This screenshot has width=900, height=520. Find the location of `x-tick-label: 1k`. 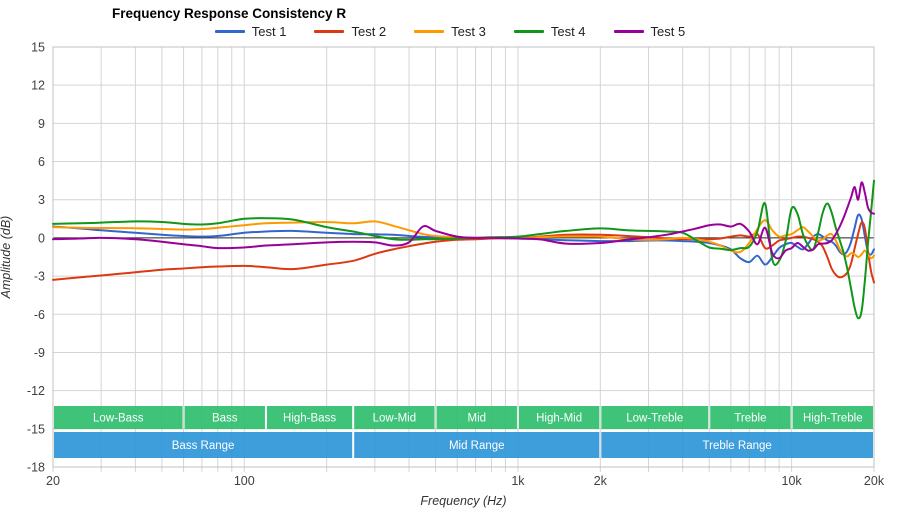

x-tick-label: 1k is located at coordinates (518, 481).